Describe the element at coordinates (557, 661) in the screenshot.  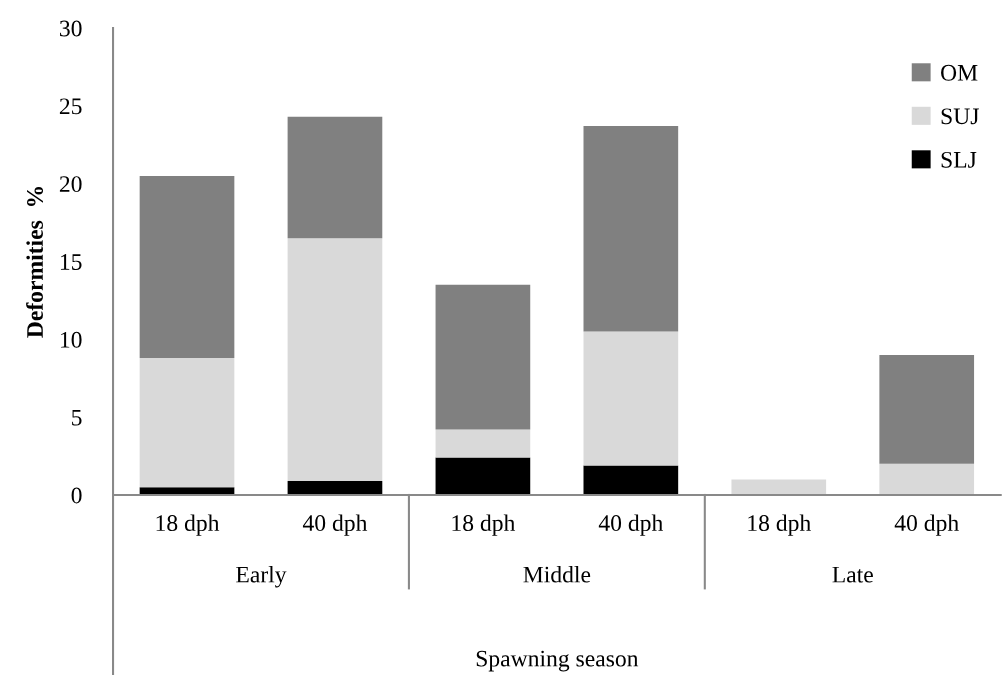
I see `x-axis-title: Spawning season` at that location.